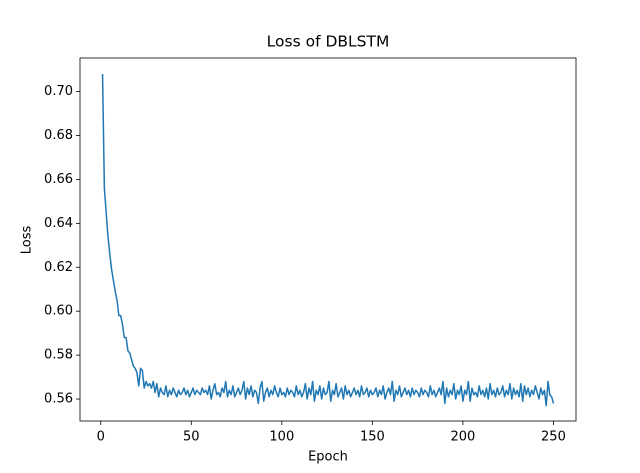 The image size is (640, 473). I want to click on y-tick-label: 0.70, so click(58, 91).